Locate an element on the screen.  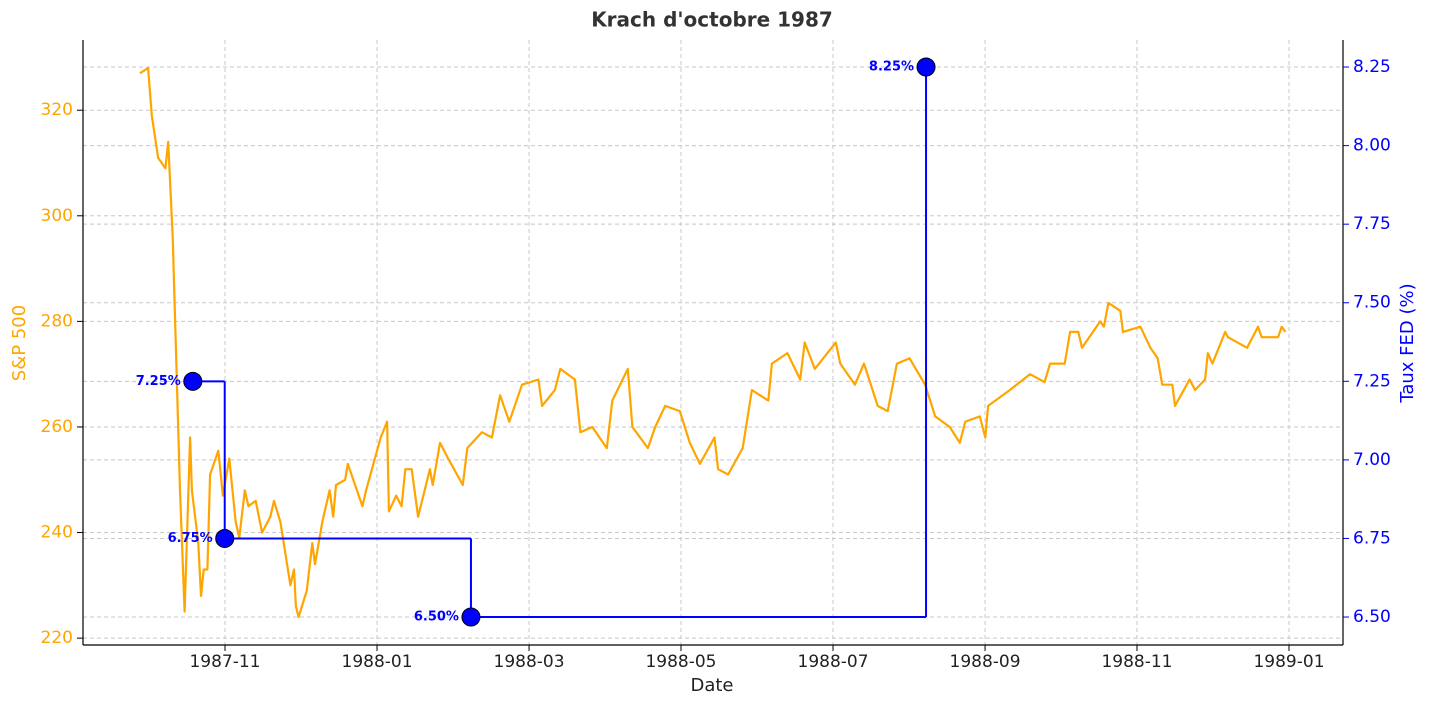
y2-tick-label: 7.25 is located at coordinates (1372, 381).